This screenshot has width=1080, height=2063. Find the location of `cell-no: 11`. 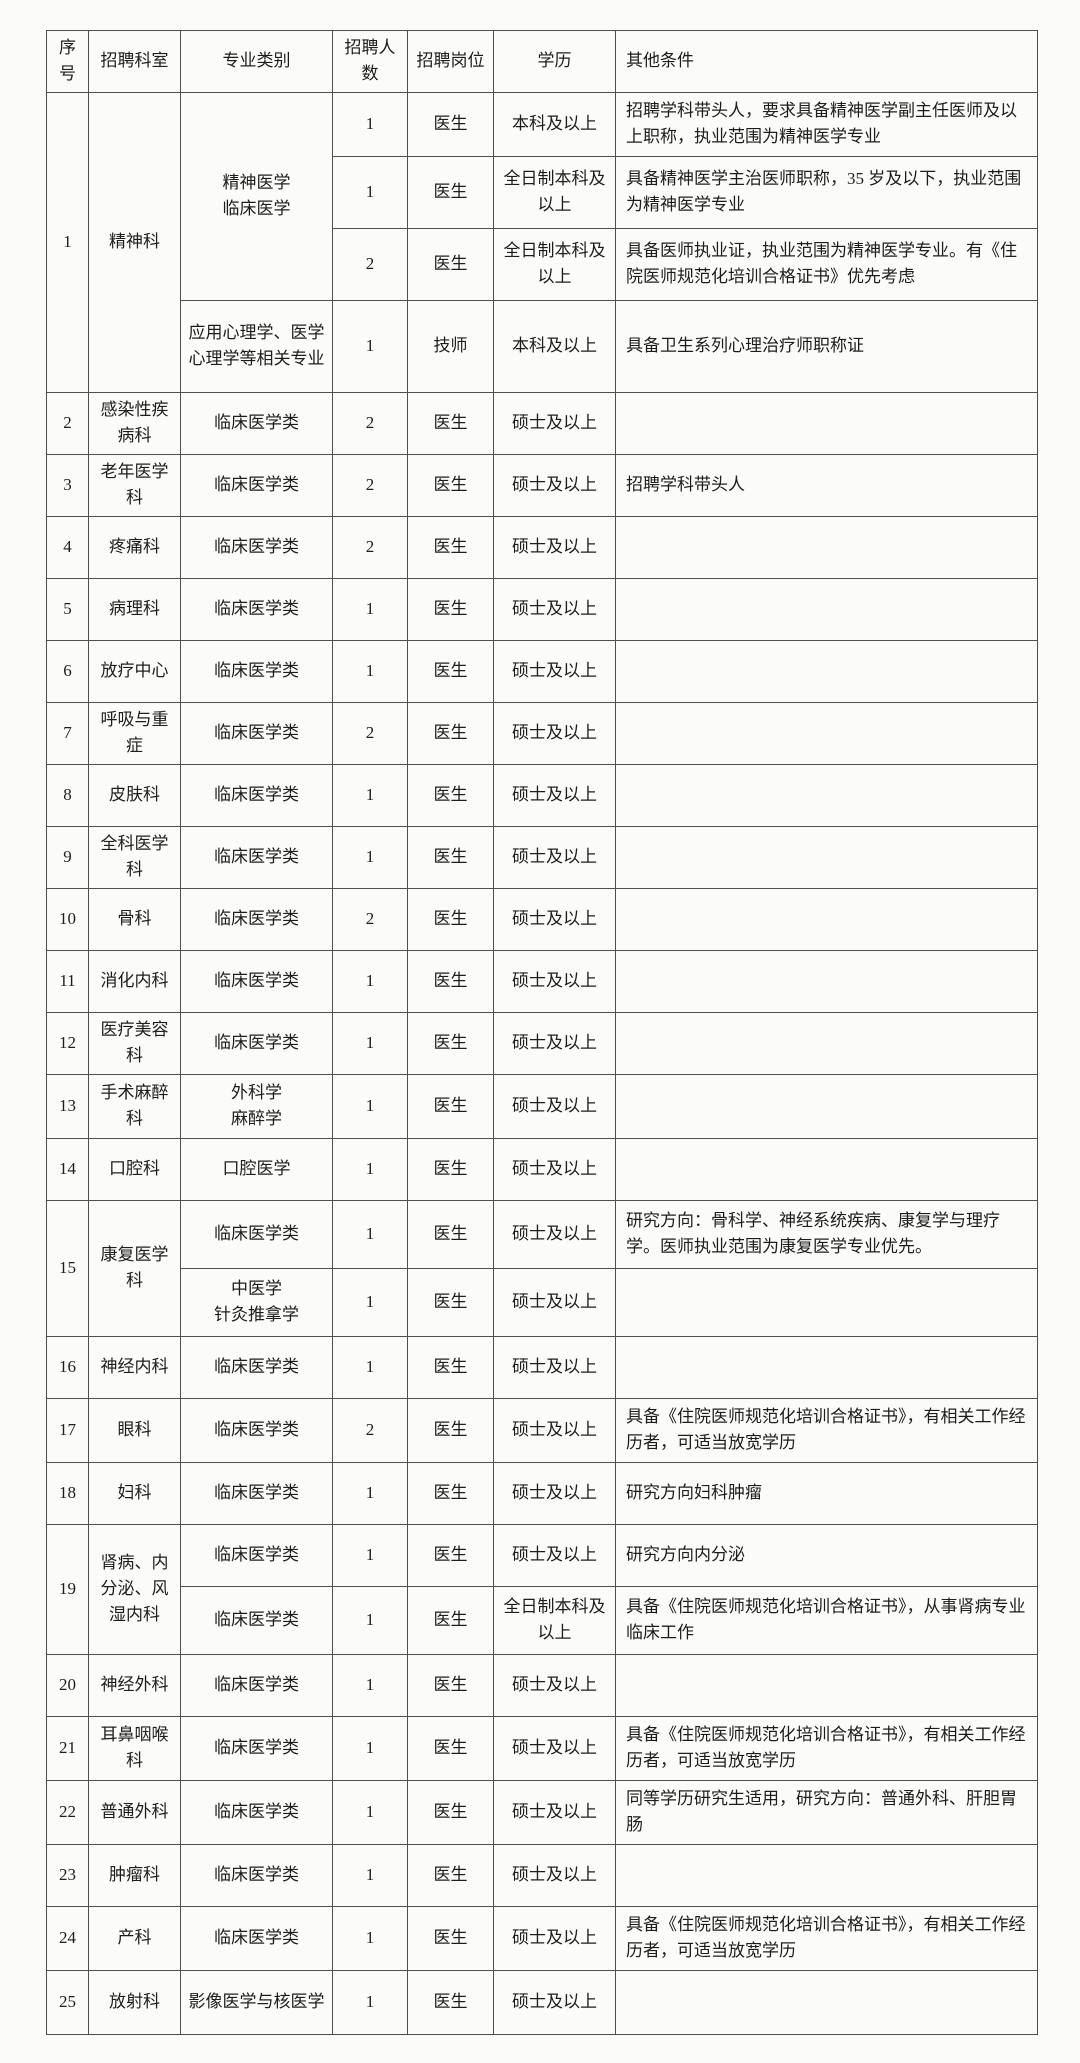

cell-no: 11 is located at coordinates (67, 981).